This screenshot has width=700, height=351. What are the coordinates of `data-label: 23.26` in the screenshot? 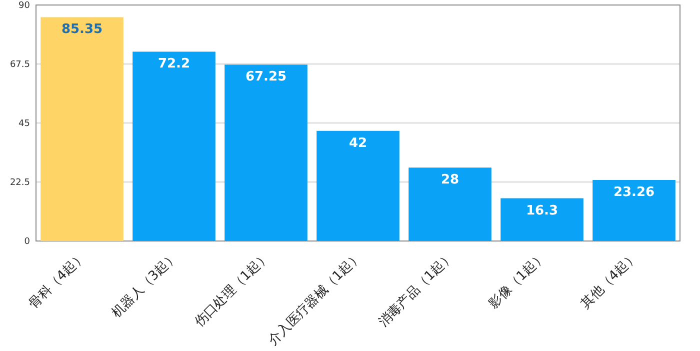 It's located at (634, 192).